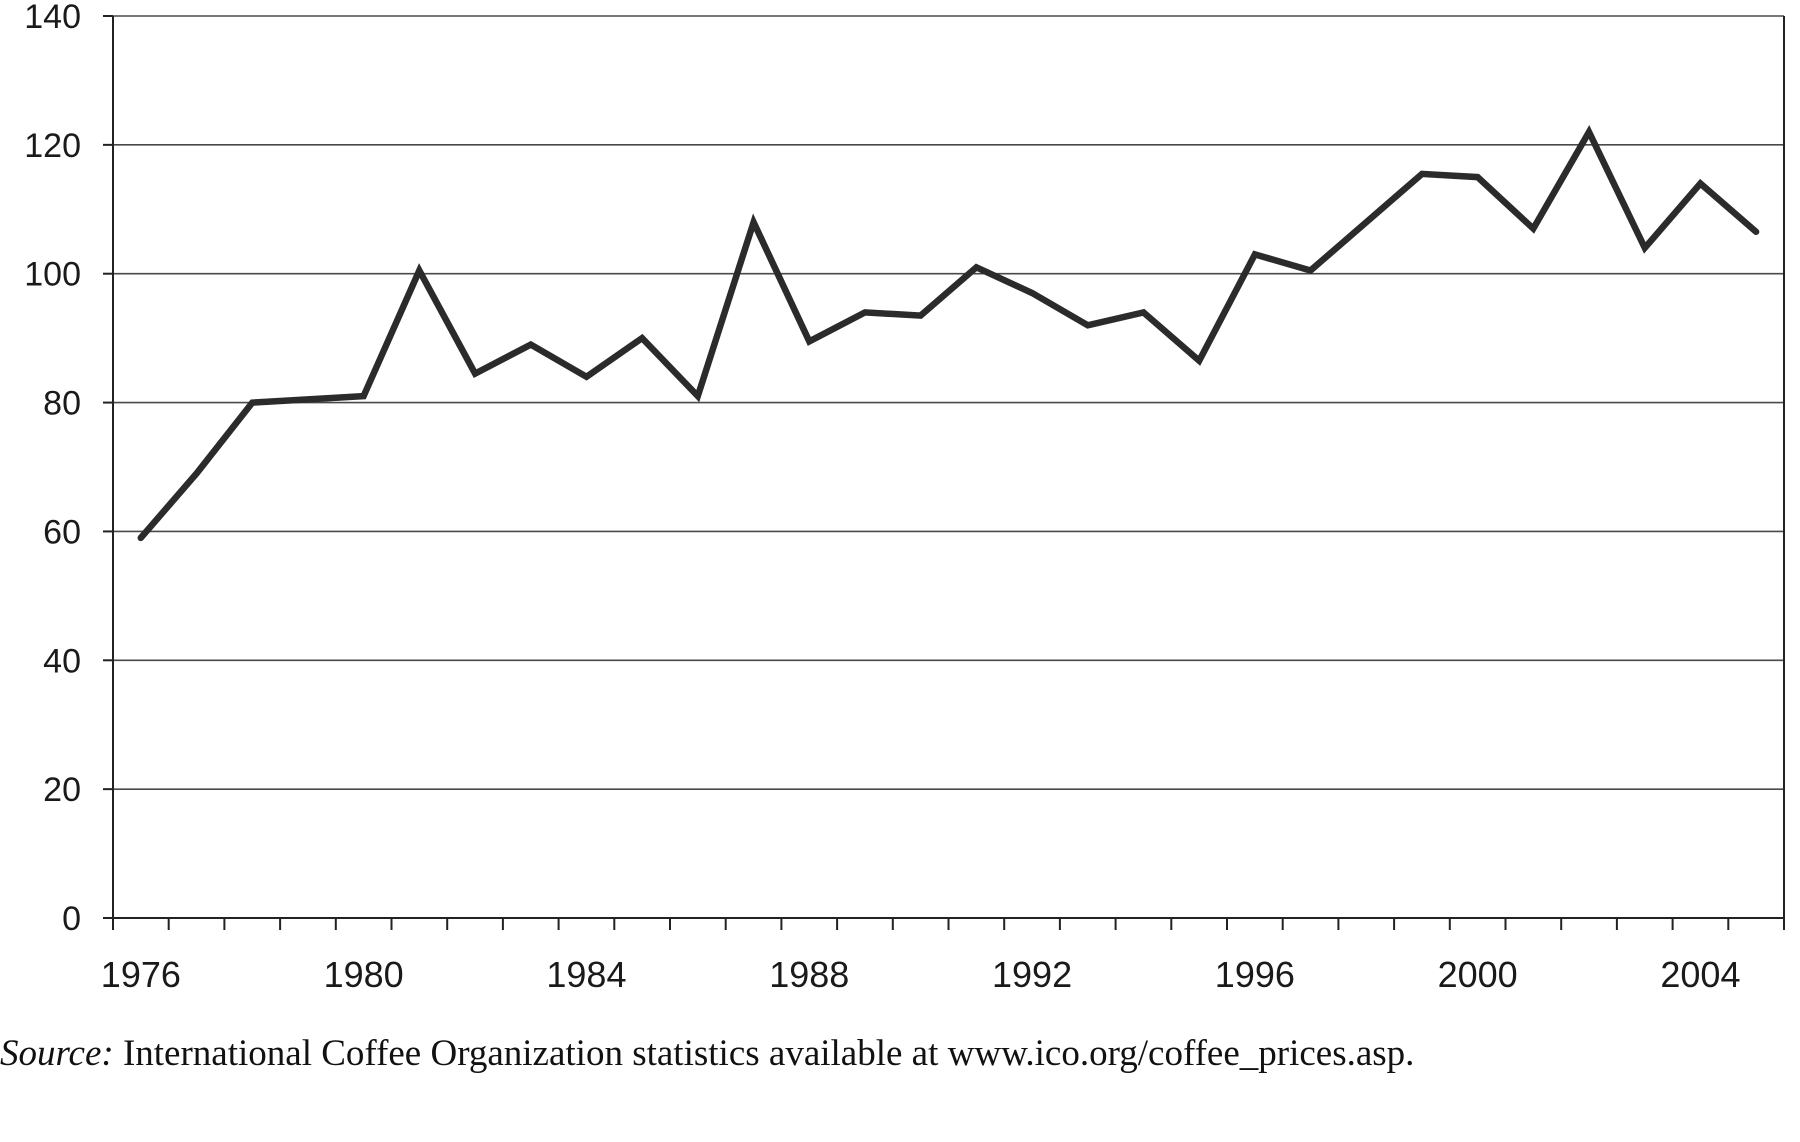  I want to click on y-tick-label: 120, so click(52, 146).